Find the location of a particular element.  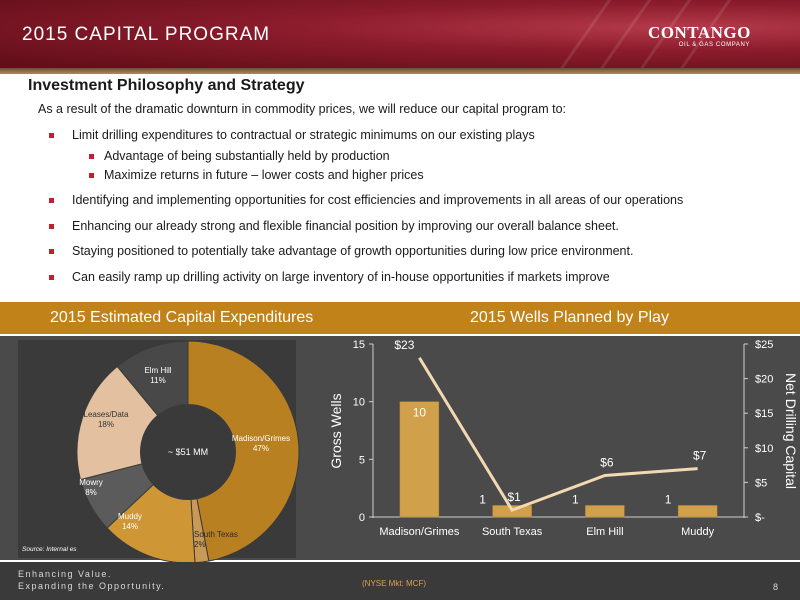

company-logo: CONTANGO OIL & GAS COMPANY is located at coordinates (710, 36).